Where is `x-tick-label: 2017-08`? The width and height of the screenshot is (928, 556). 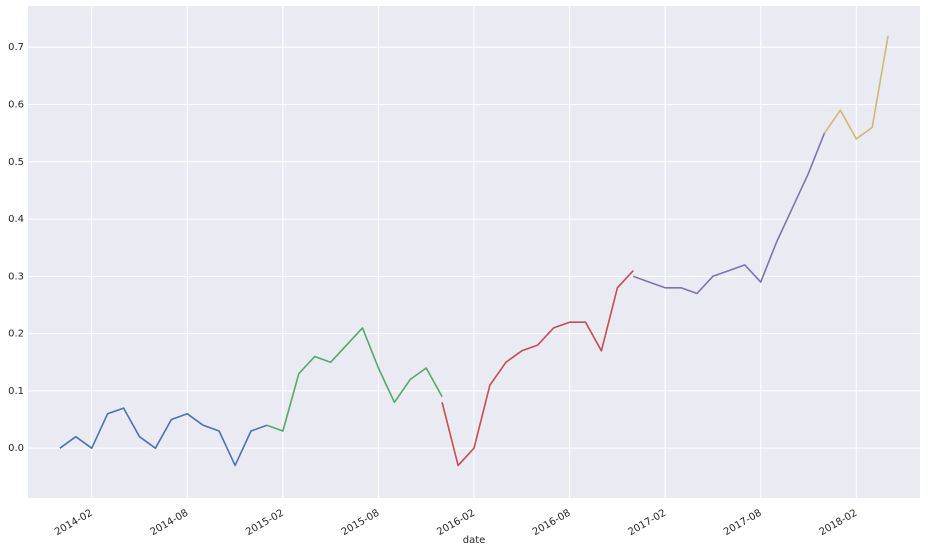
x-tick-label: 2017-08 is located at coordinates (743, 523).